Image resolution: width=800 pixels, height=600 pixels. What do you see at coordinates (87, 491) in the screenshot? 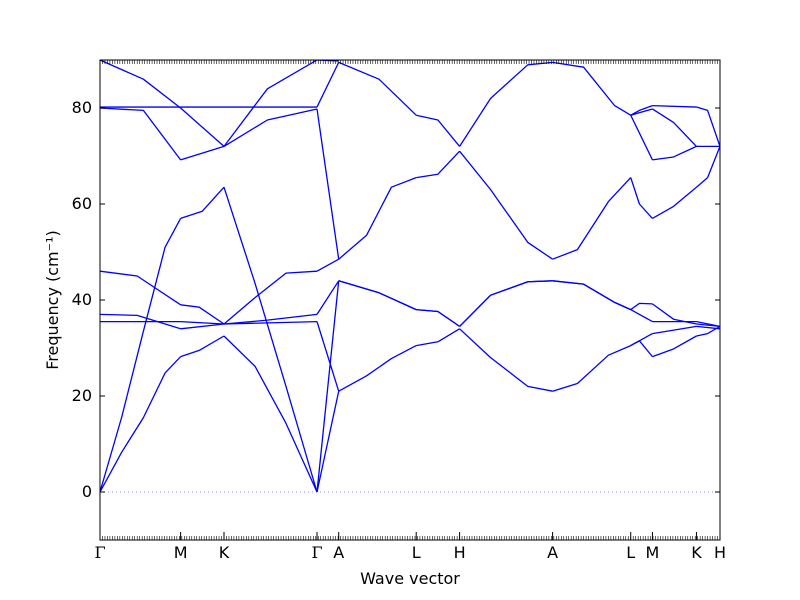
I see `y-tick-label: 0` at bounding box center [87, 491].